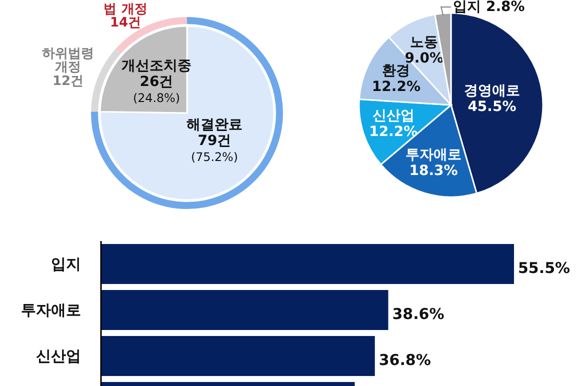  I want to click on data-label: 79건 (75.2%), so click(214, 148).